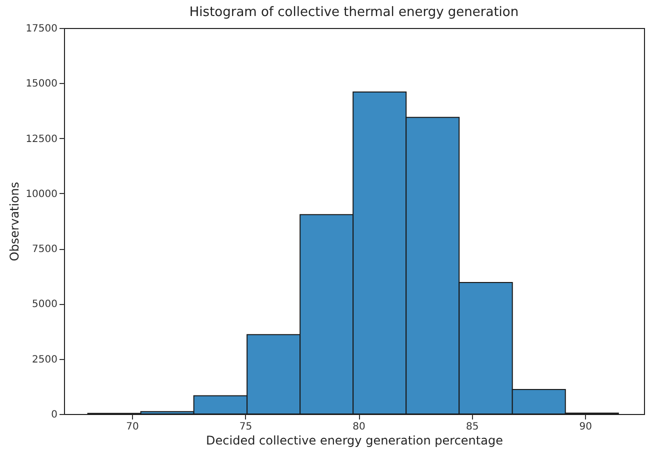 The image size is (654, 461). Describe the element at coordinates (354, 12) in the screenshot. I see `chart-title: Histogram of collective thermal energy generation` at that location.